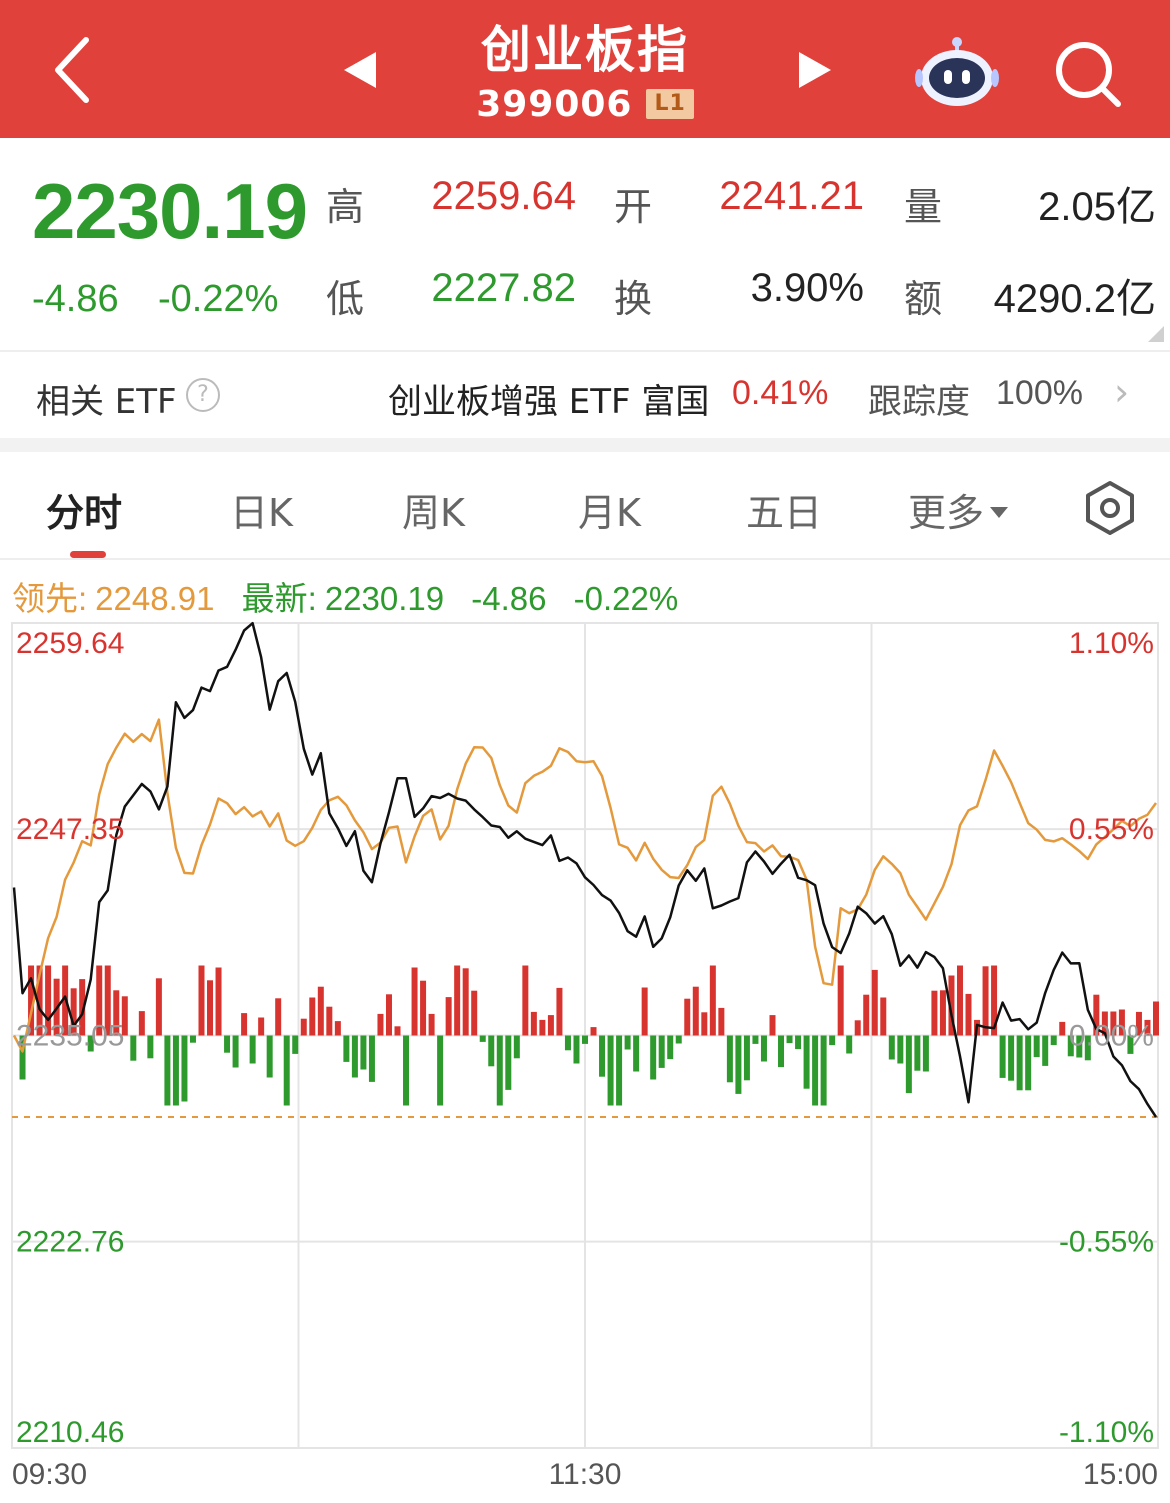  Describe the element at coordinates (1156, 334) in the screenshot. I see `expand-corner-icon` at that location.